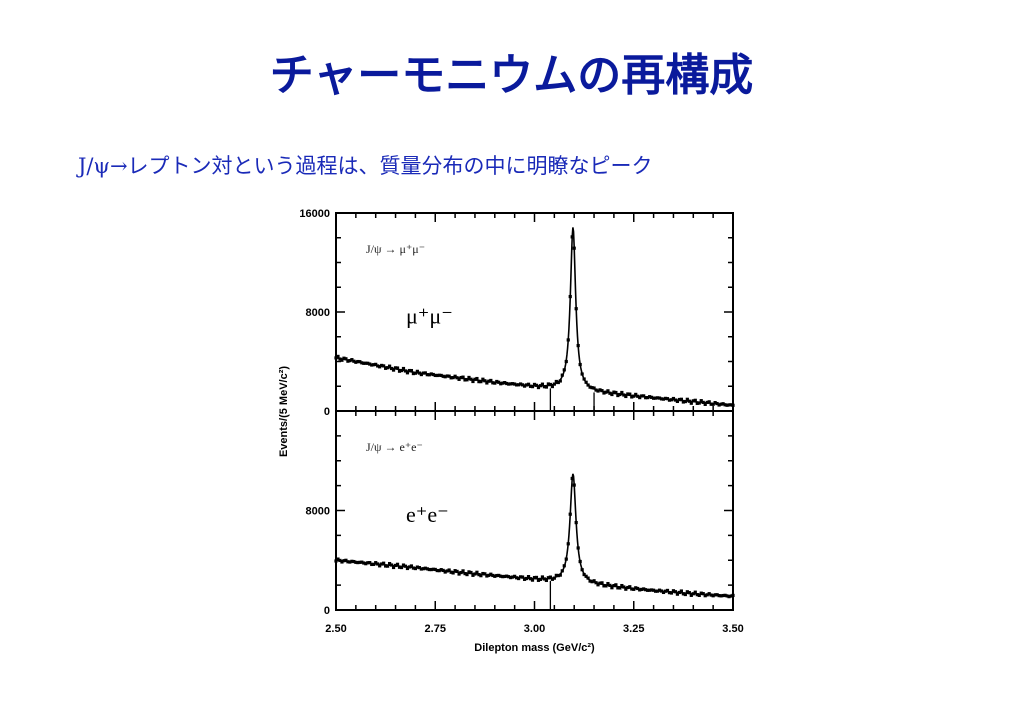 This screenshot has height=708, width=1023. Describe the element at coordinates (511, 75) in the screenshot. I see `slide-title: チャーモニウムの再構成` at that location.